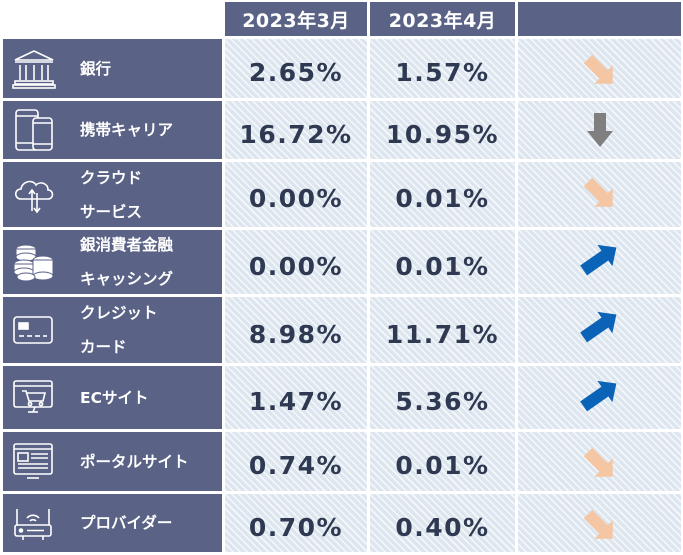 This screenshot has width=683, height=555. What do you see at coordinates (34, 462) in the screenshot?
I see `portal-page-icon` at bounding box center [34, 462].